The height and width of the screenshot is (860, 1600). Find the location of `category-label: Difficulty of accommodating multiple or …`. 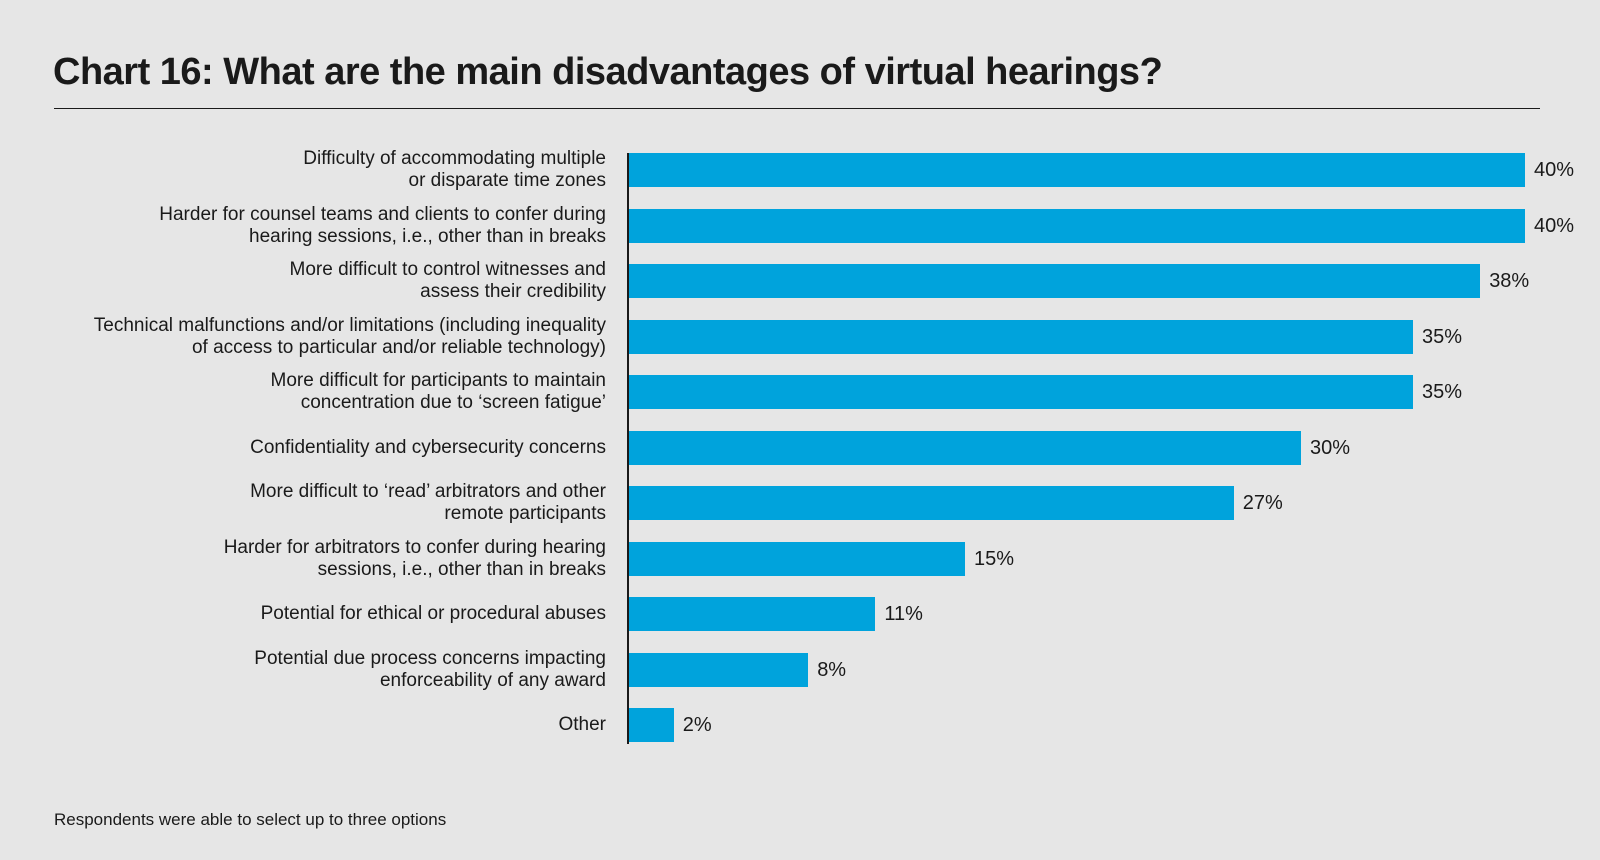

category-label: Difficulty of accommodating multiple or … is located at coordinates (454, 169).